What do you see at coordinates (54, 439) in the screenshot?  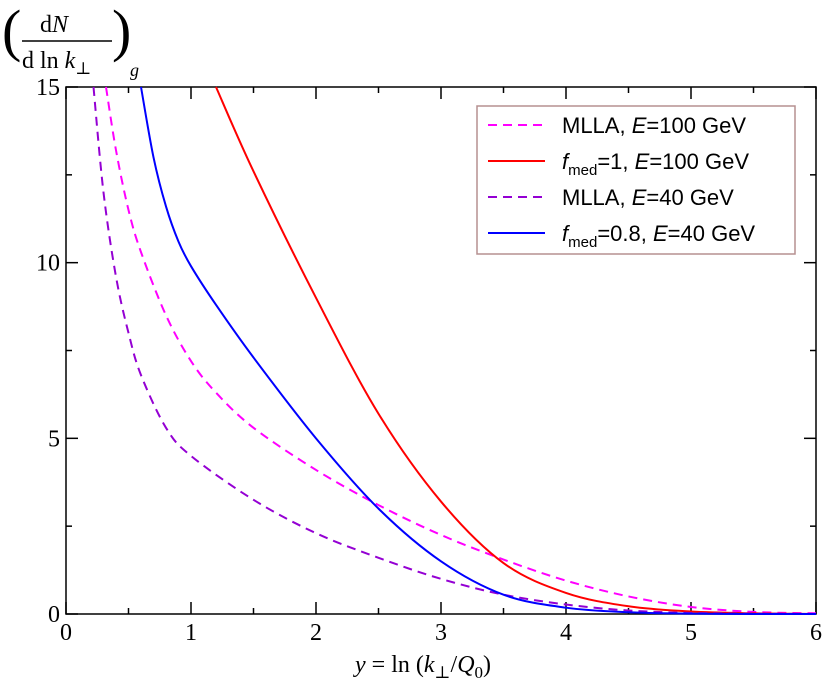 I see `y-tick-label: 5` at bounding box center [54, 439].